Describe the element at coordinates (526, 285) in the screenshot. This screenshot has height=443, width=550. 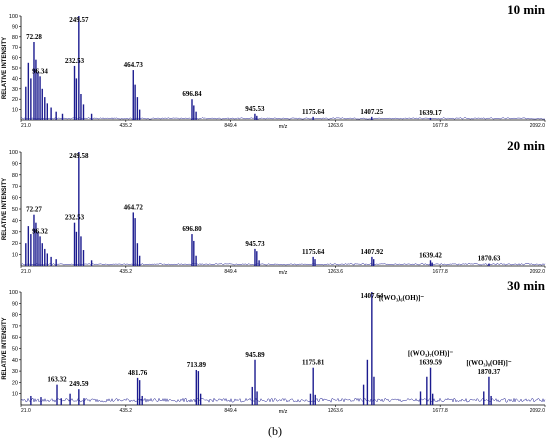
I see `panel-title: 30 min` at that location.